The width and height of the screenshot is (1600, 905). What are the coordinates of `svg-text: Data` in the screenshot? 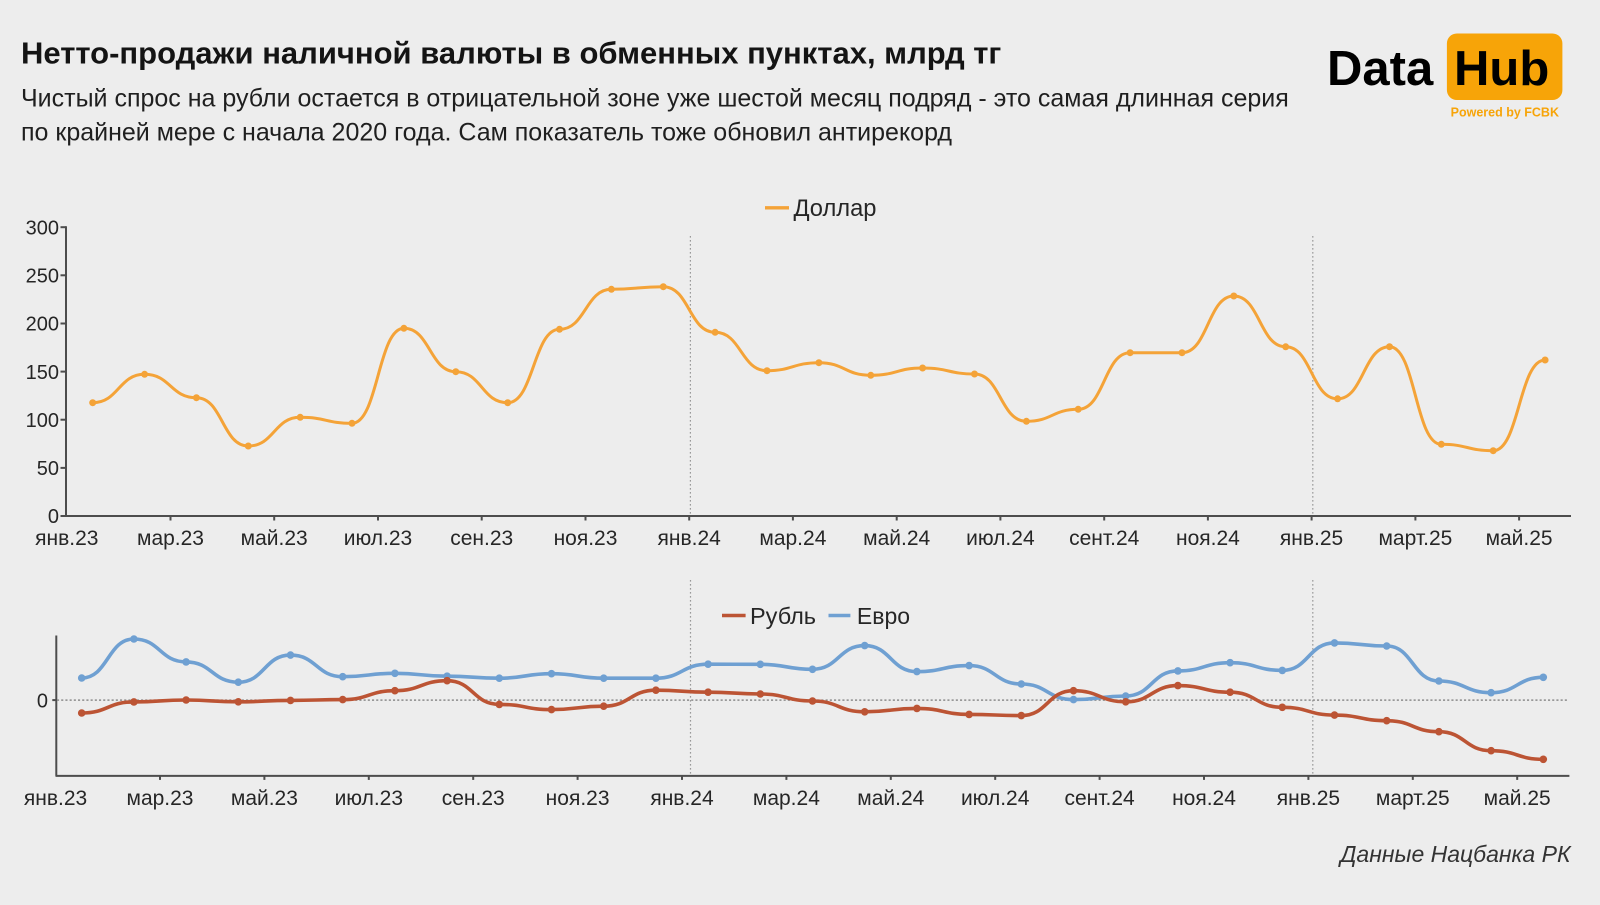 It's located at (1380, 69).